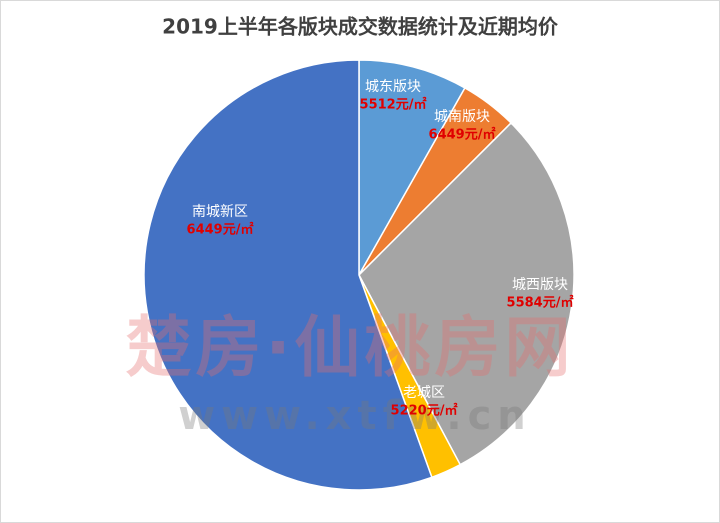 This screenshot has height=523, width=720. What do you see at coordinates (220, 212) in the screenshot?
I see `slice-label: 南城新区` at bounding box center [220, 212].